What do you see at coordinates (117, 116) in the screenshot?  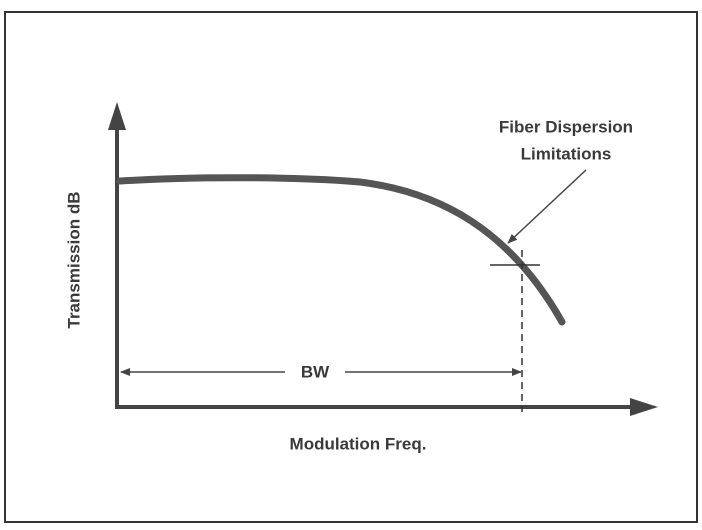 I see `y-axis-arrow` at bounding box center [117, 116].